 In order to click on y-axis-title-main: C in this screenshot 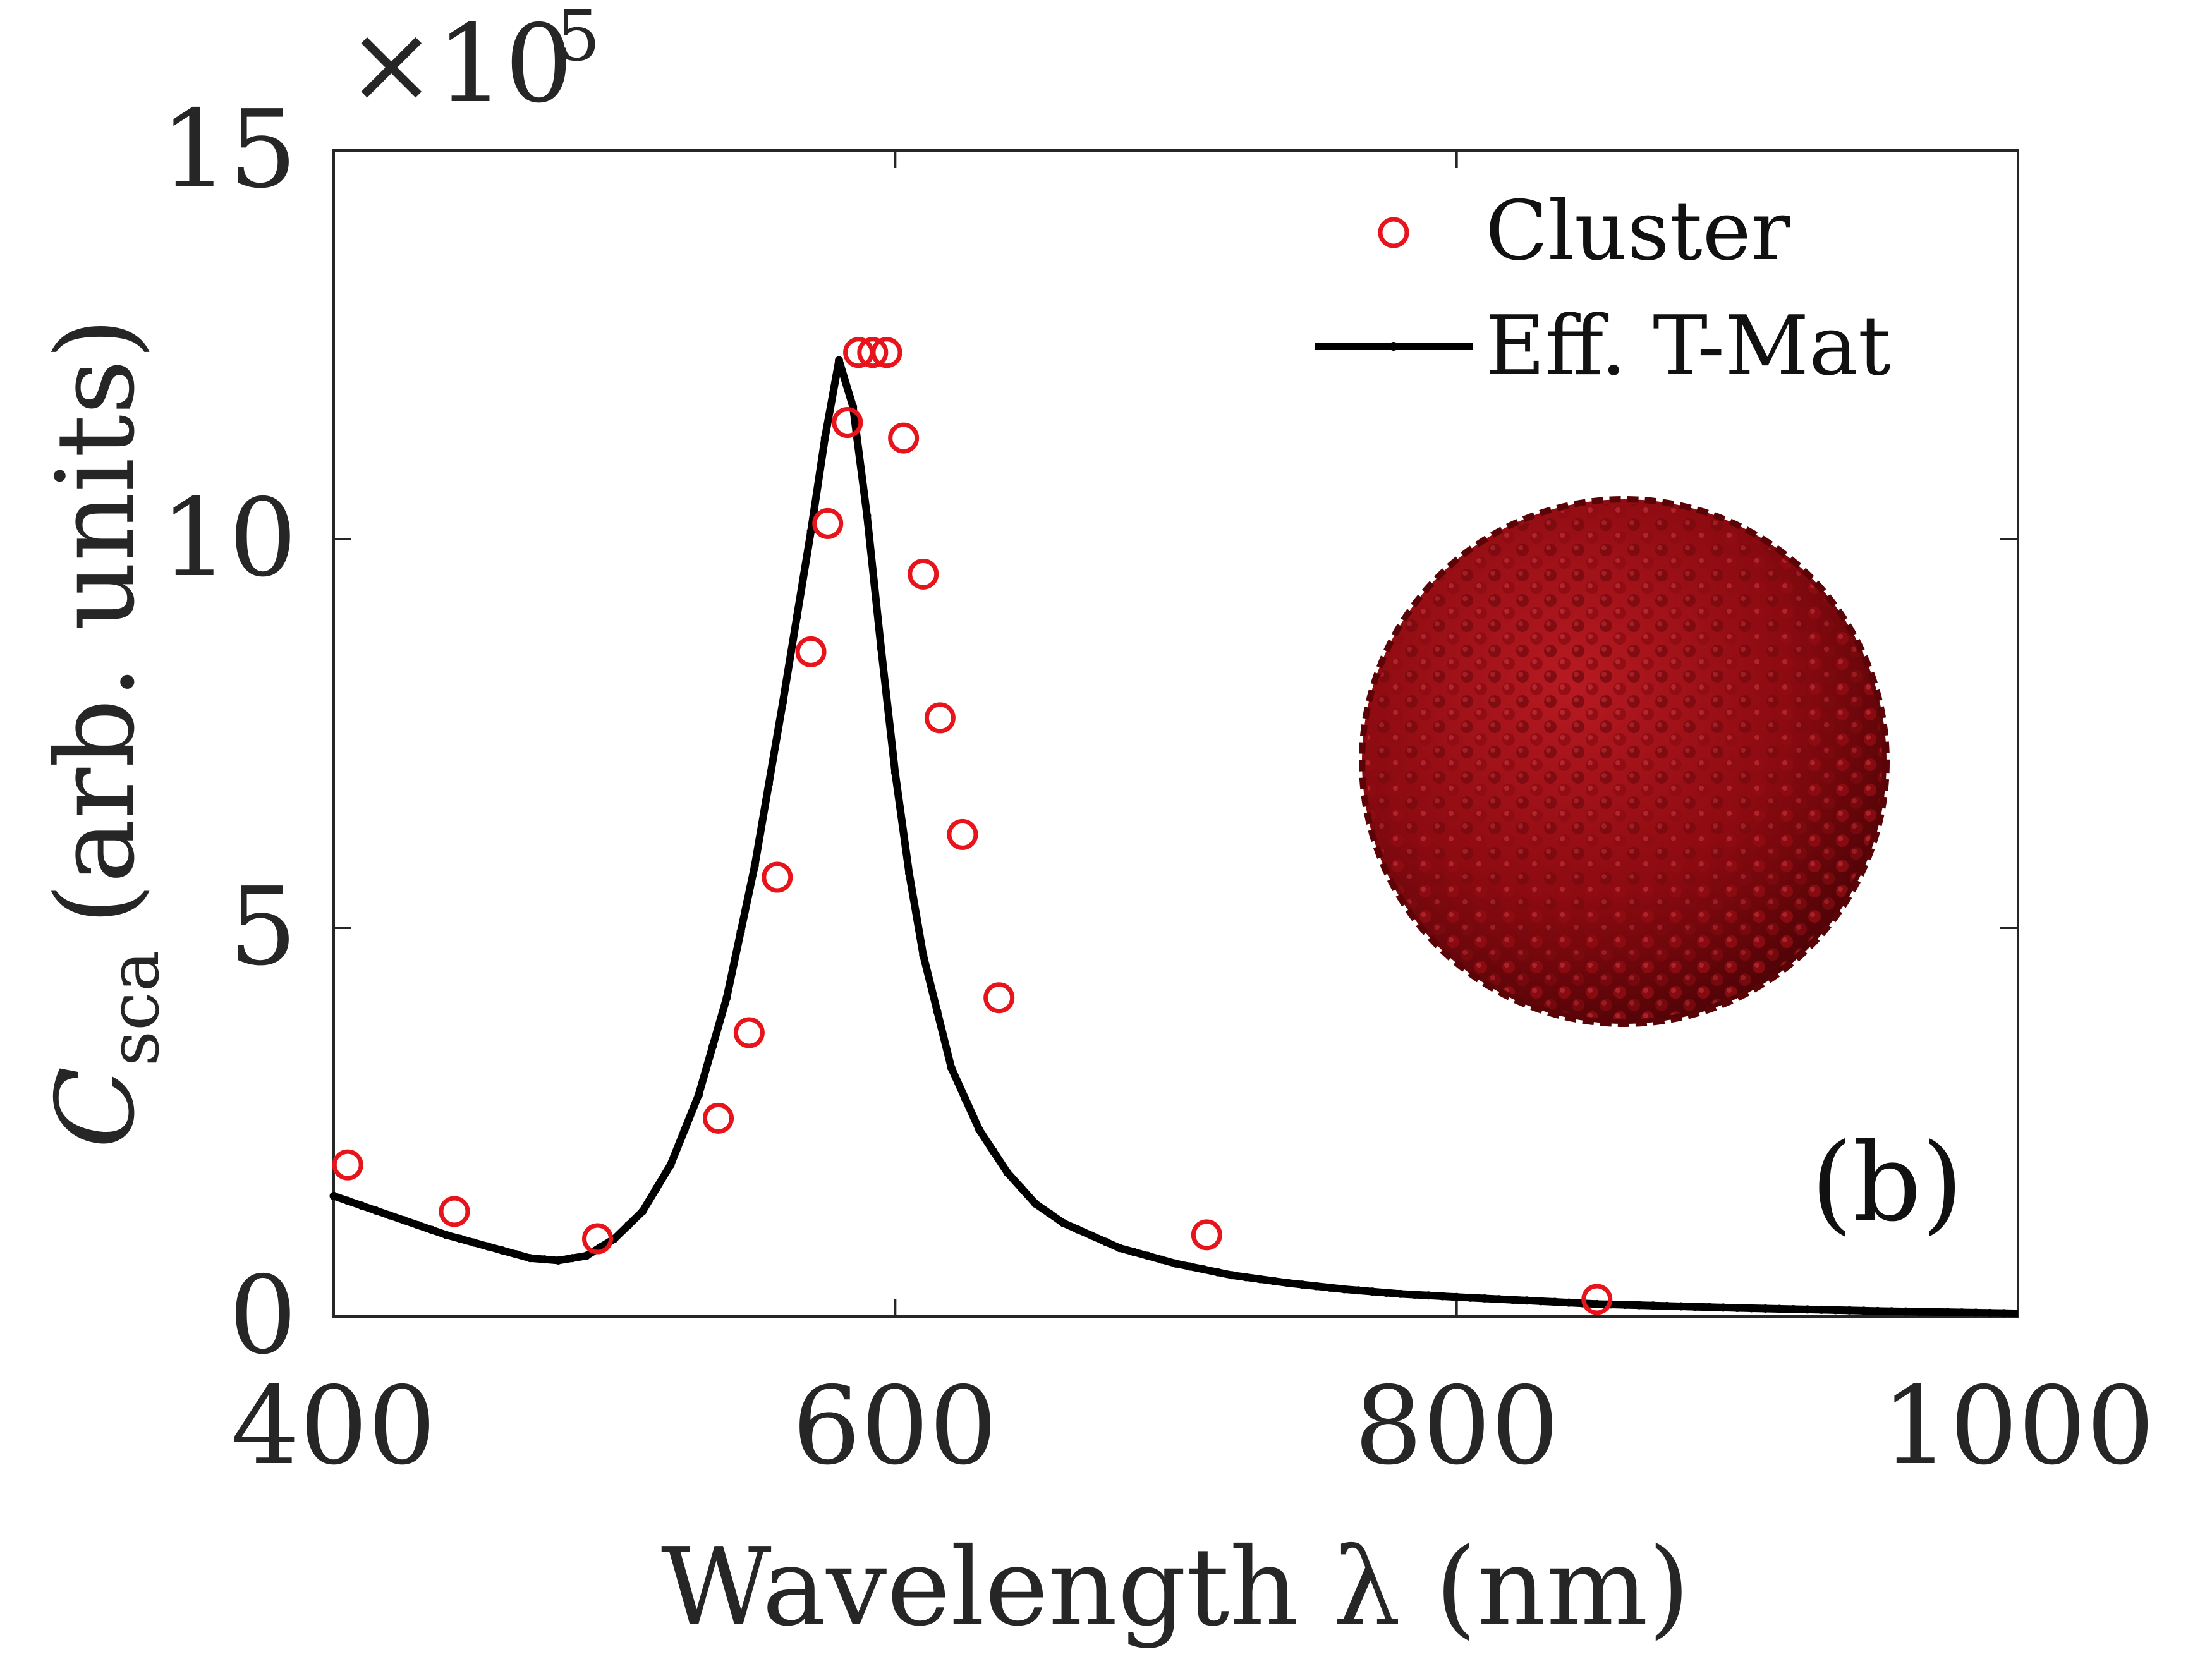, I will do `click(96, 1107)`.